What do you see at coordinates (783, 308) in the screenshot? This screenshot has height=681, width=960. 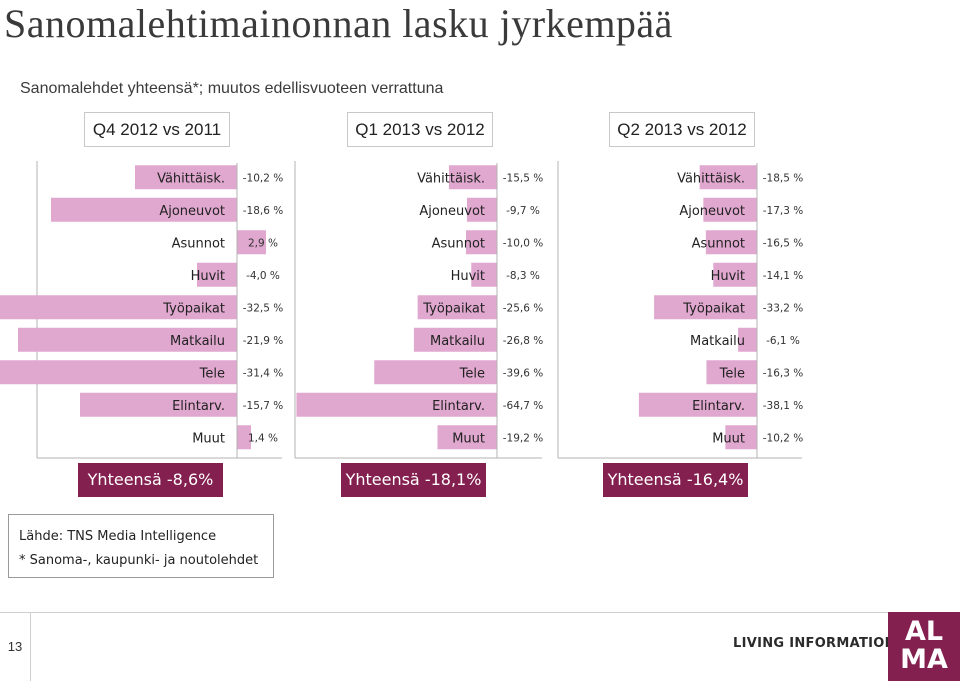 I see `value-label: -33,2 %` at bounding box center [783, 308].